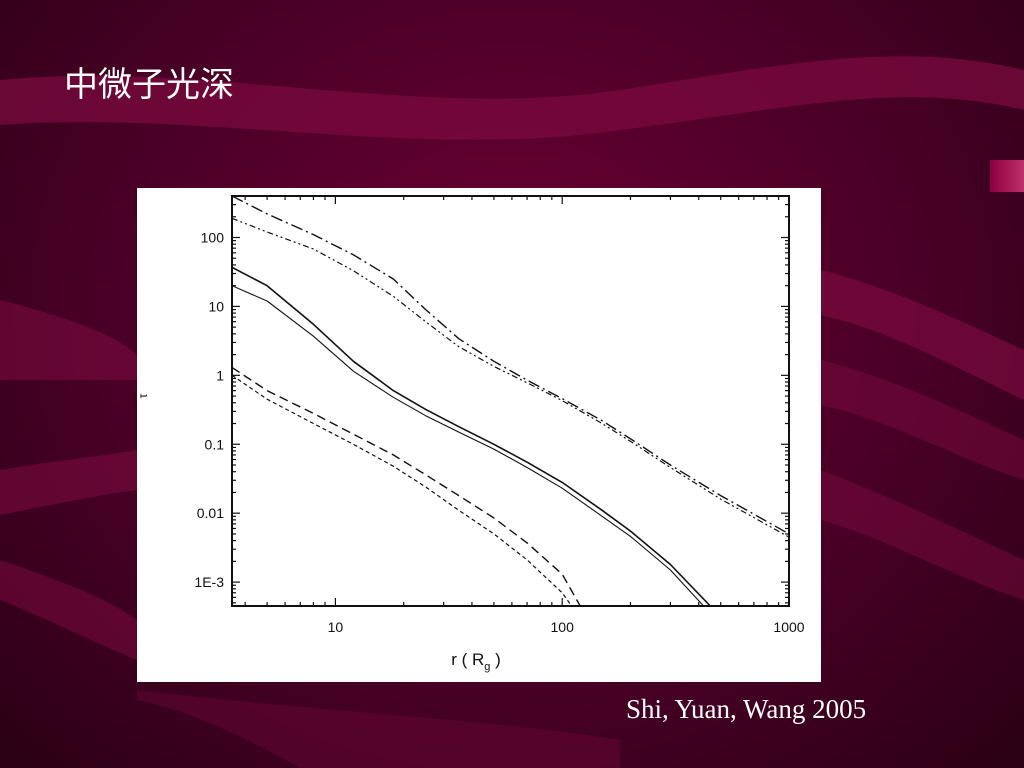  What do you see at coordinates (336, 627) in the screenshot?
I see `x-tick-label: 10` at bounding box center [336, 627].